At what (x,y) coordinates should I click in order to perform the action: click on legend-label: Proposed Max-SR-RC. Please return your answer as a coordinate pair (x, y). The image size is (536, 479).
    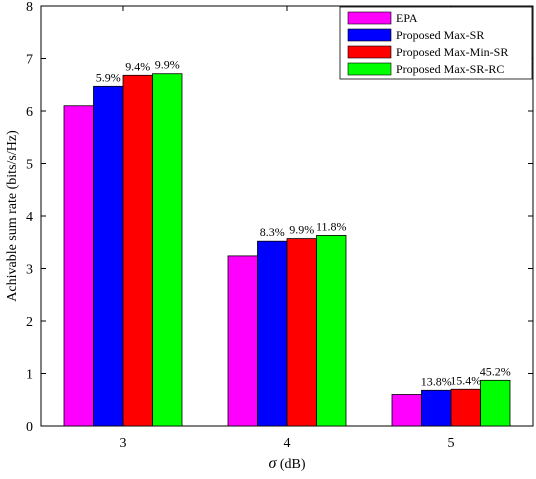
    Looking at the image, I should click on (450, 69).